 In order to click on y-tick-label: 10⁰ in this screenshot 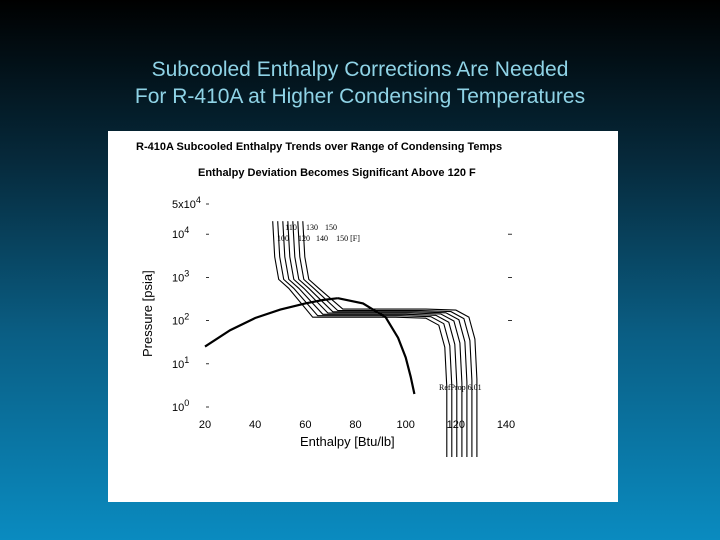, I will do `click(180, 406)`.